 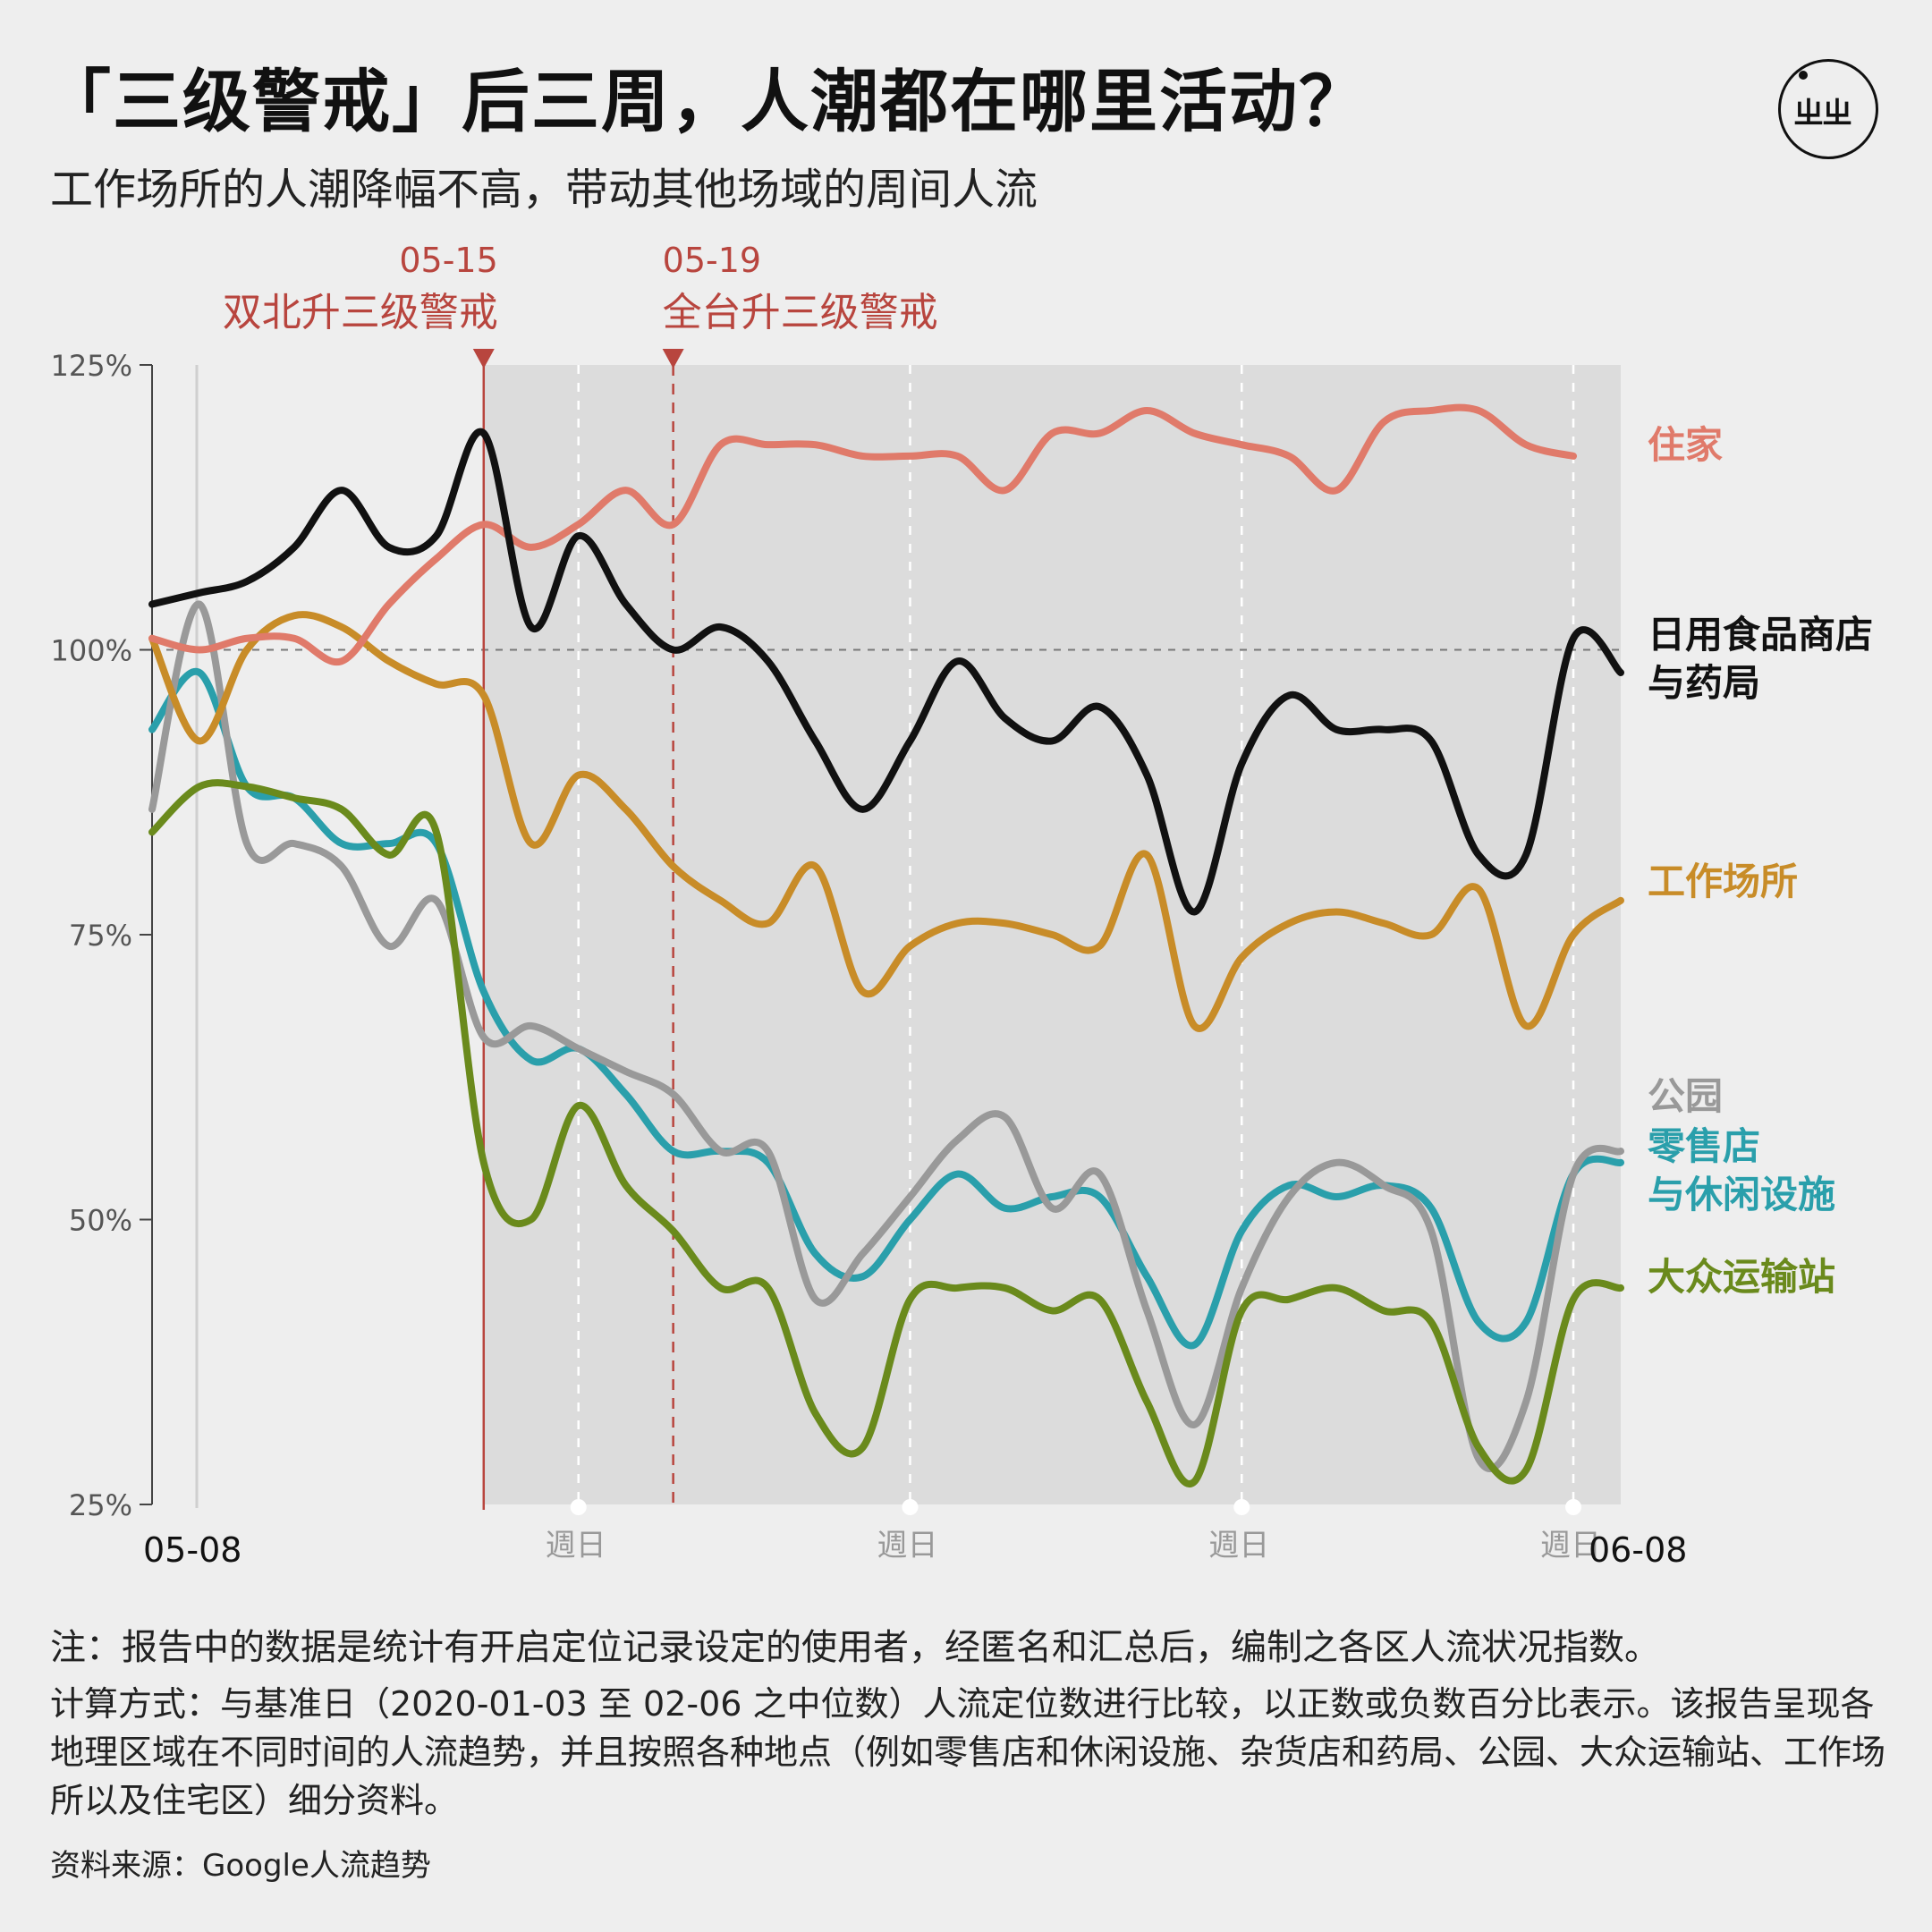 I want to click on y-tick-label: 50%, so click(x=100, y=1221).